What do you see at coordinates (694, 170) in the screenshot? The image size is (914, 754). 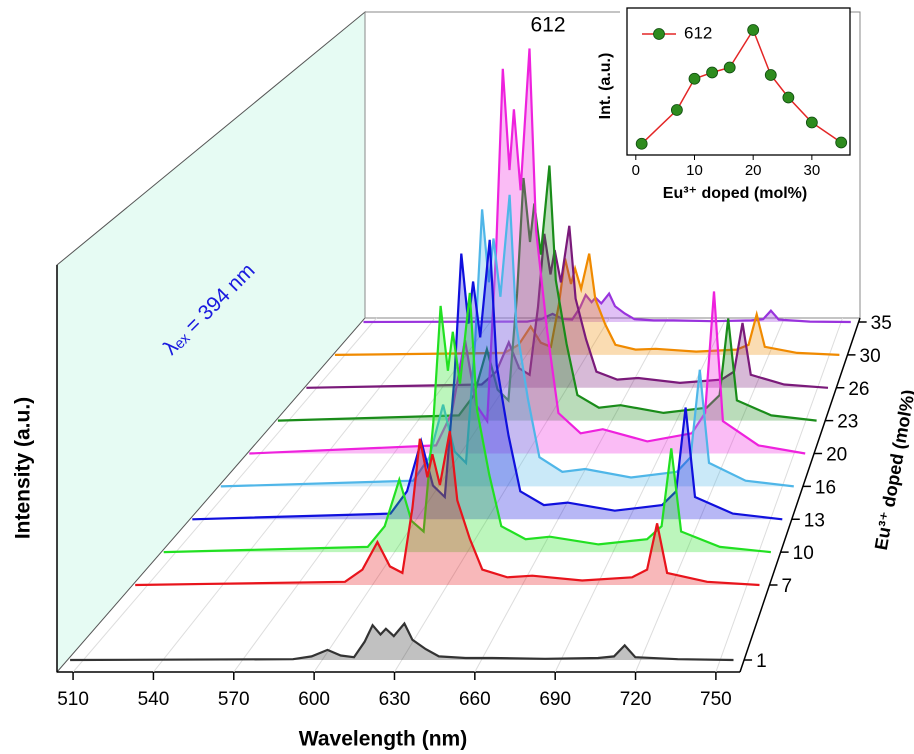 I see `inset-x-tick-label: 10` at bounding box center [694, 170].